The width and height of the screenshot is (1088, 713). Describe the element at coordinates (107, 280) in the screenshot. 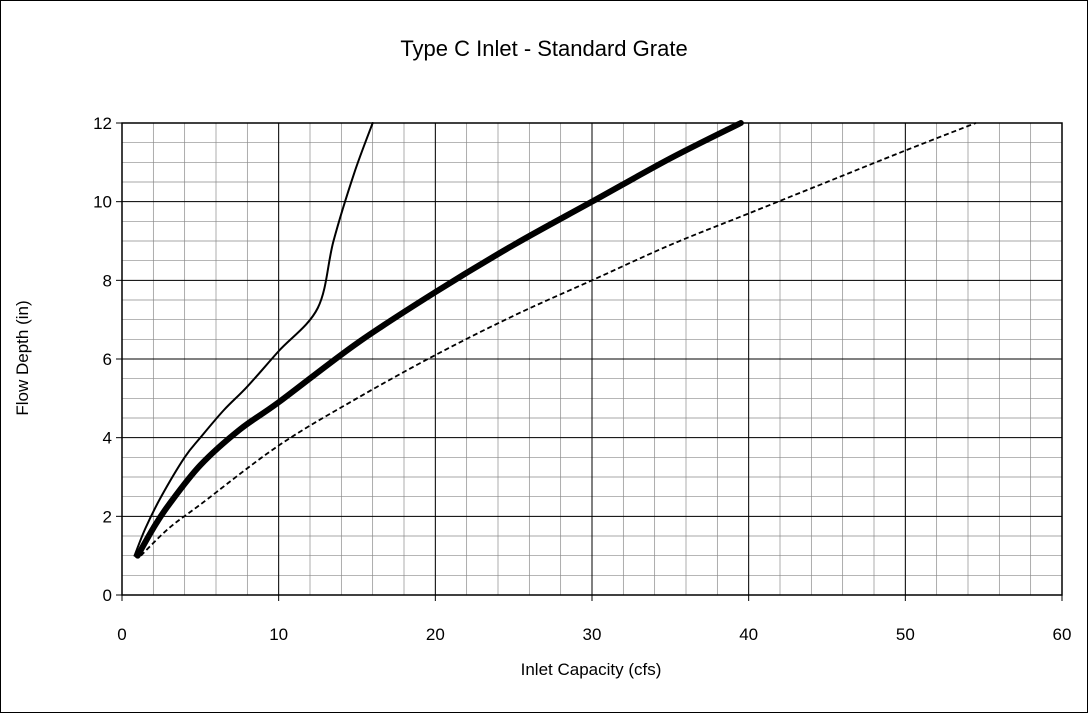

I see `y-tick-label: 8` at that location.